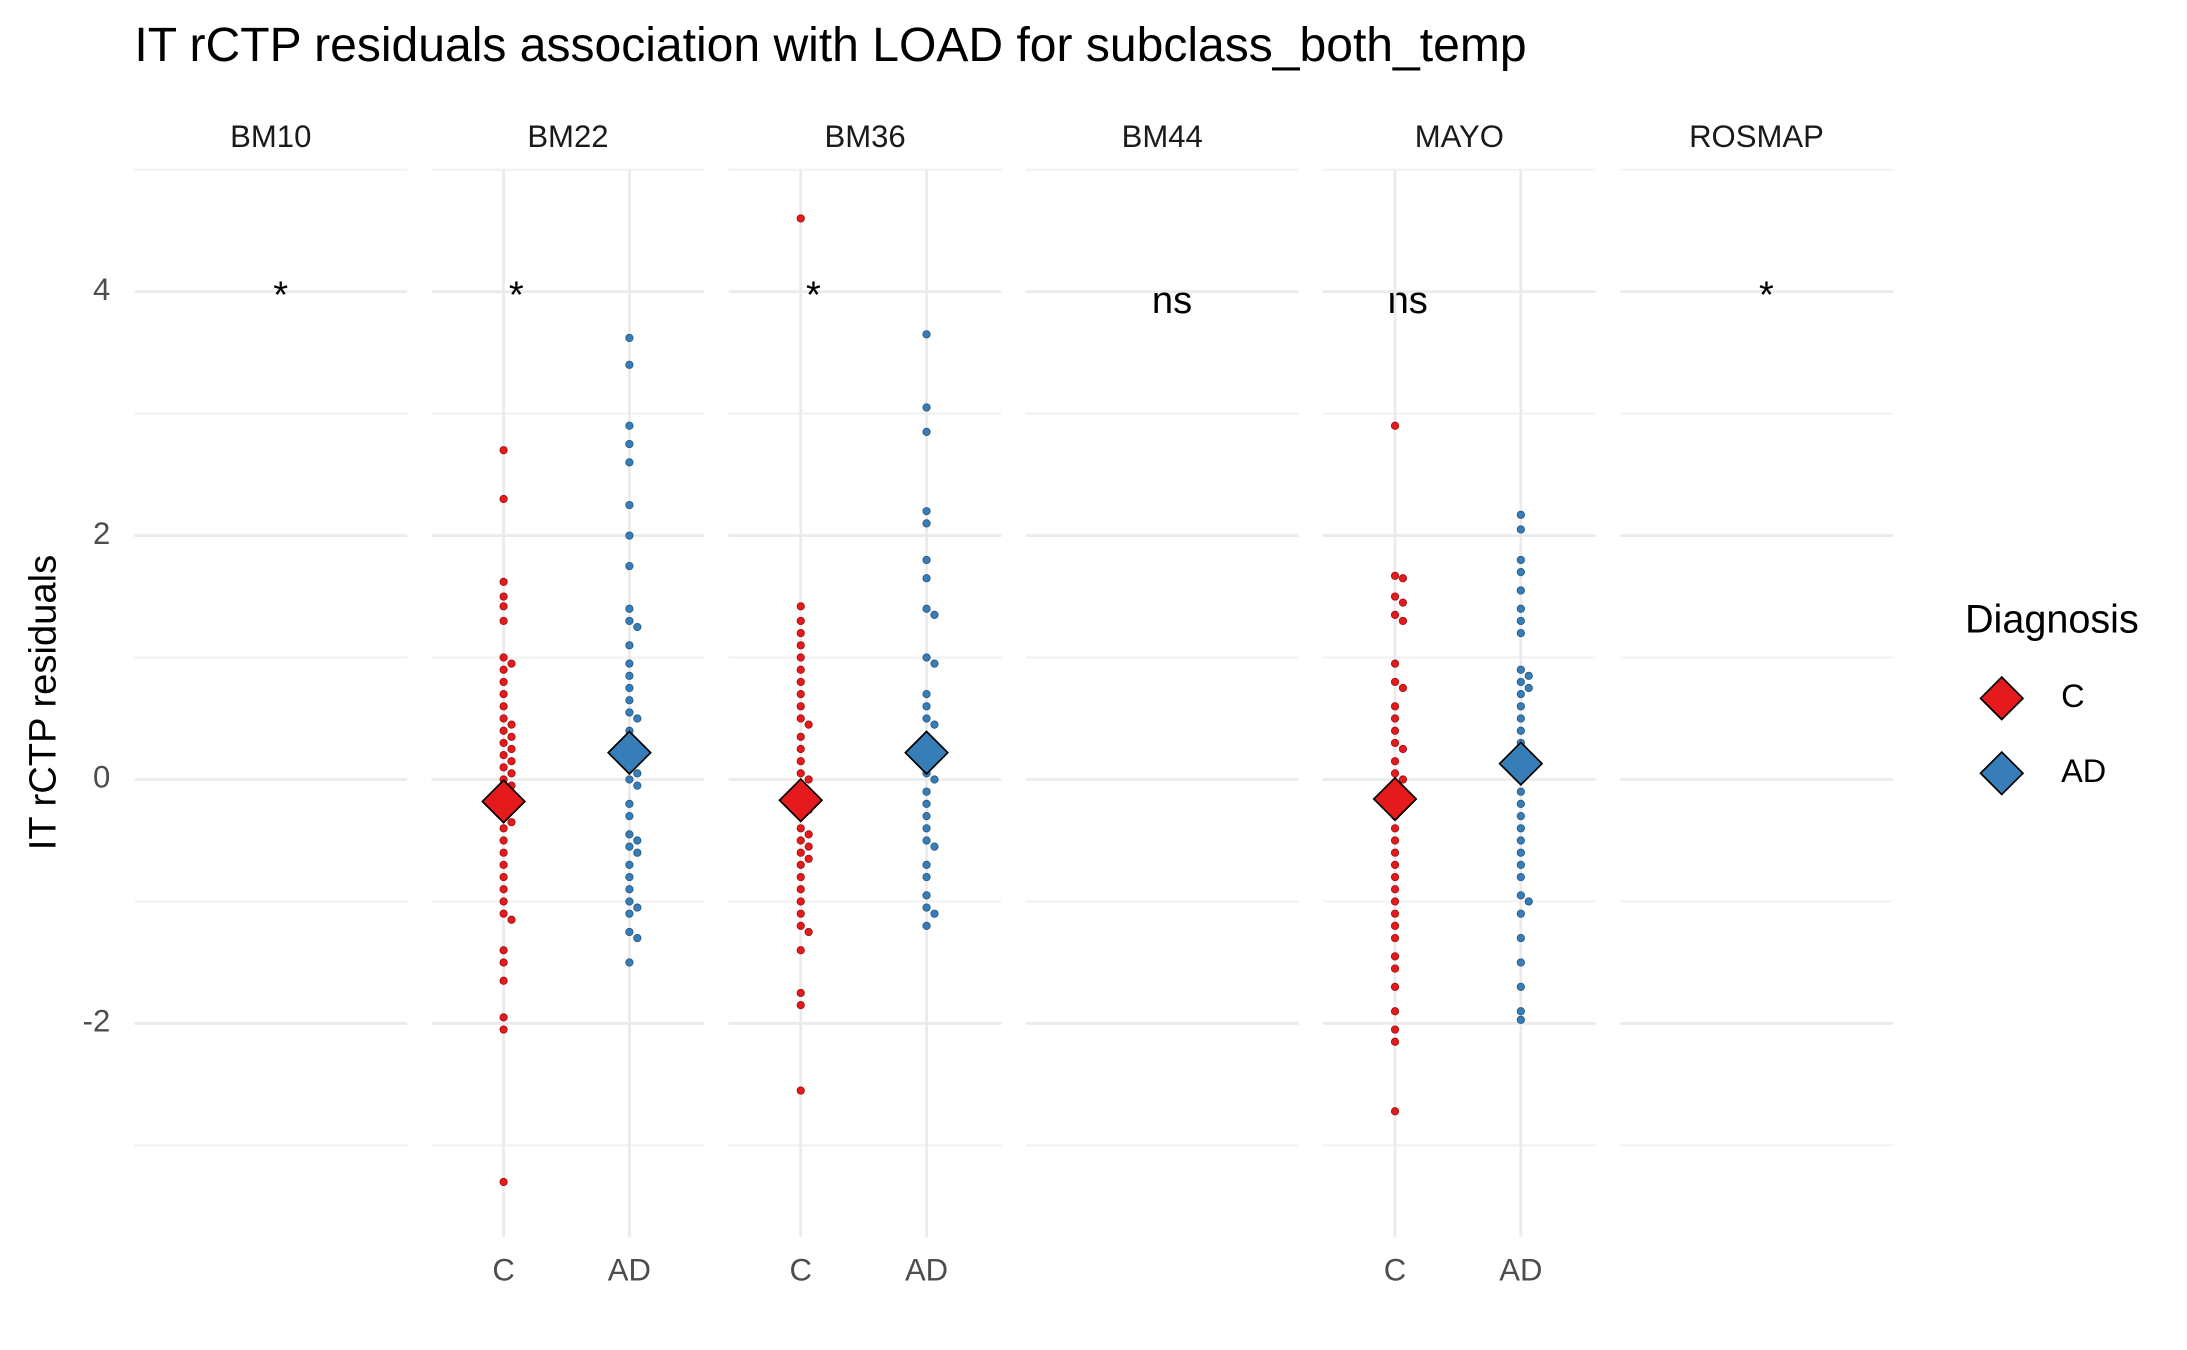  Describe the element at coordinates (567, 136) in the screenshot. I see `facet-label: BM22` at that location.